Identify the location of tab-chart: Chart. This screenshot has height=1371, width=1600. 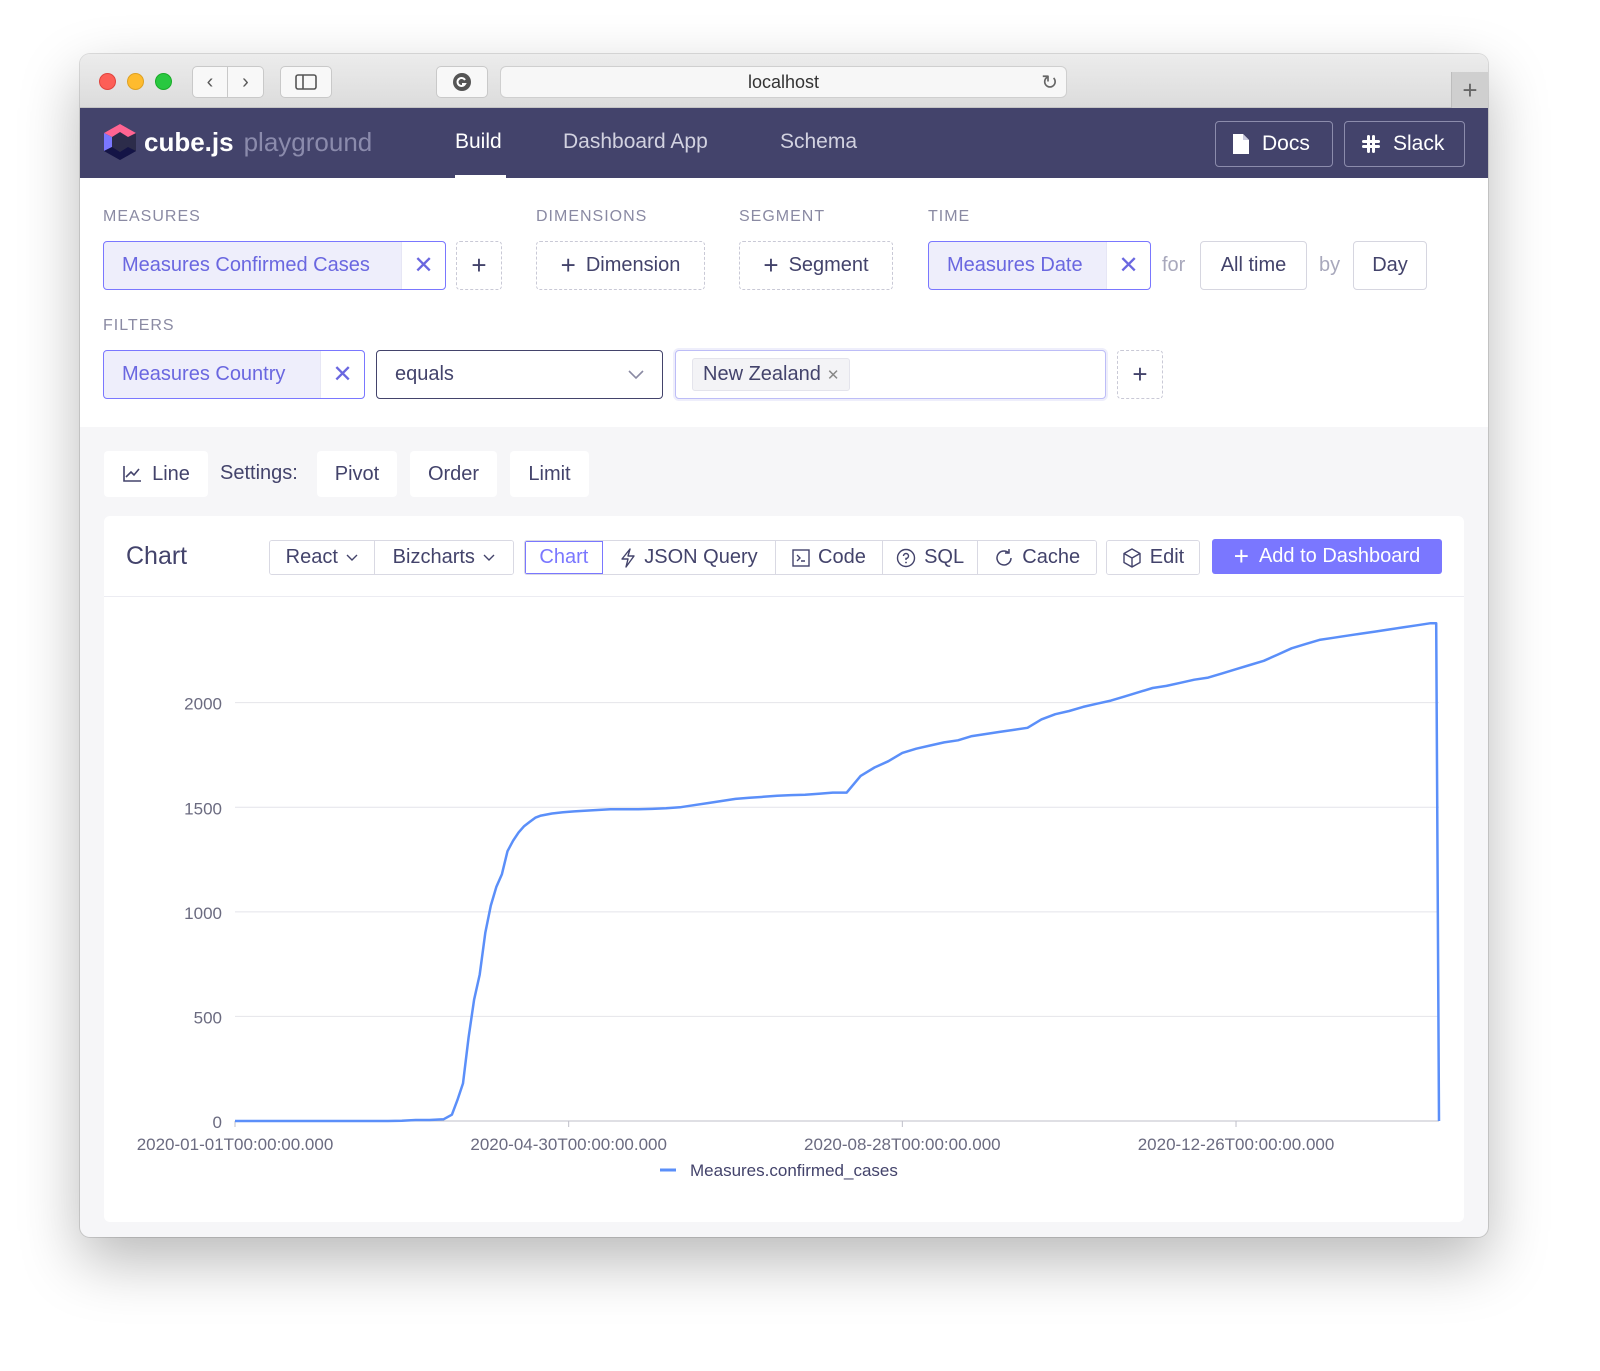
(564, 557).